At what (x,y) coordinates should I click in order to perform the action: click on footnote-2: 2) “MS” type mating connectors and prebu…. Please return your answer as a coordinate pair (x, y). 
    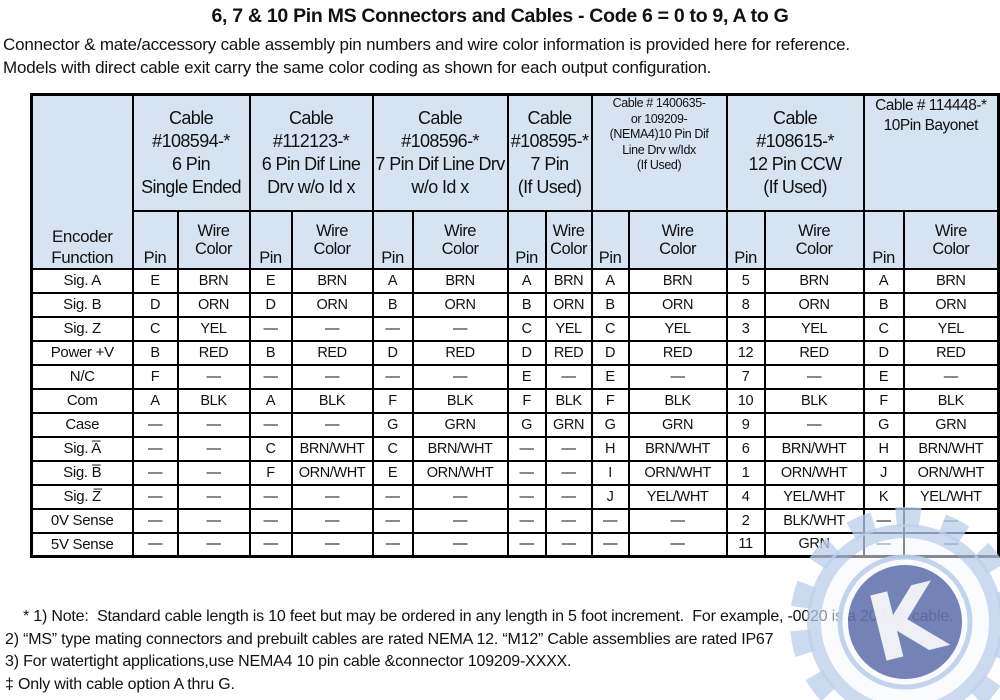
    Looking at the image, I should click on (389, 639).